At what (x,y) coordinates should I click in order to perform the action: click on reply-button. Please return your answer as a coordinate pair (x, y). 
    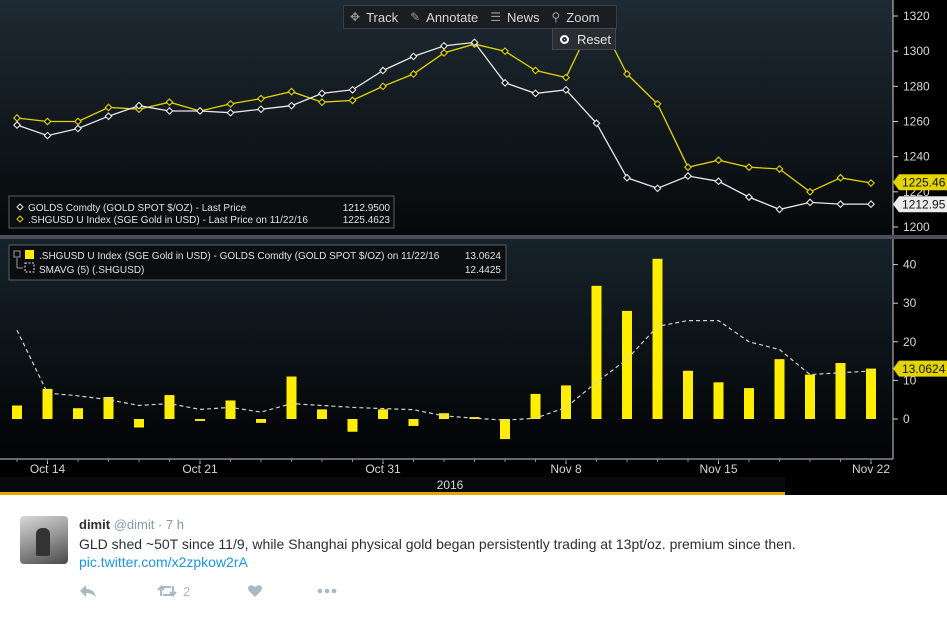
    Looking at the image, I should click on (118, 591).